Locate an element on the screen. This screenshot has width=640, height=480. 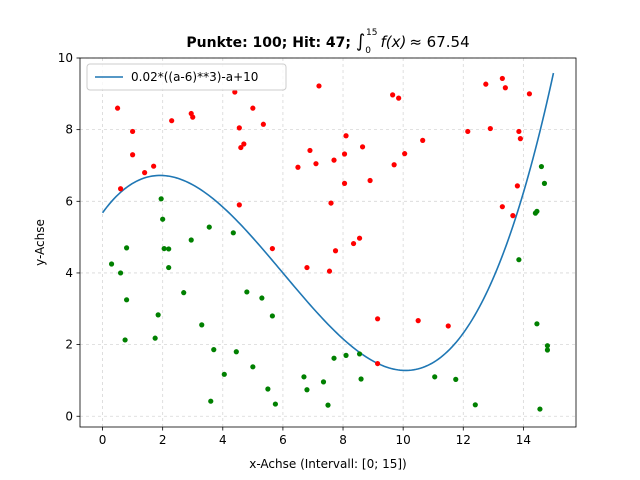
y-tick-label: 6 is located at coordinates (69, 201).